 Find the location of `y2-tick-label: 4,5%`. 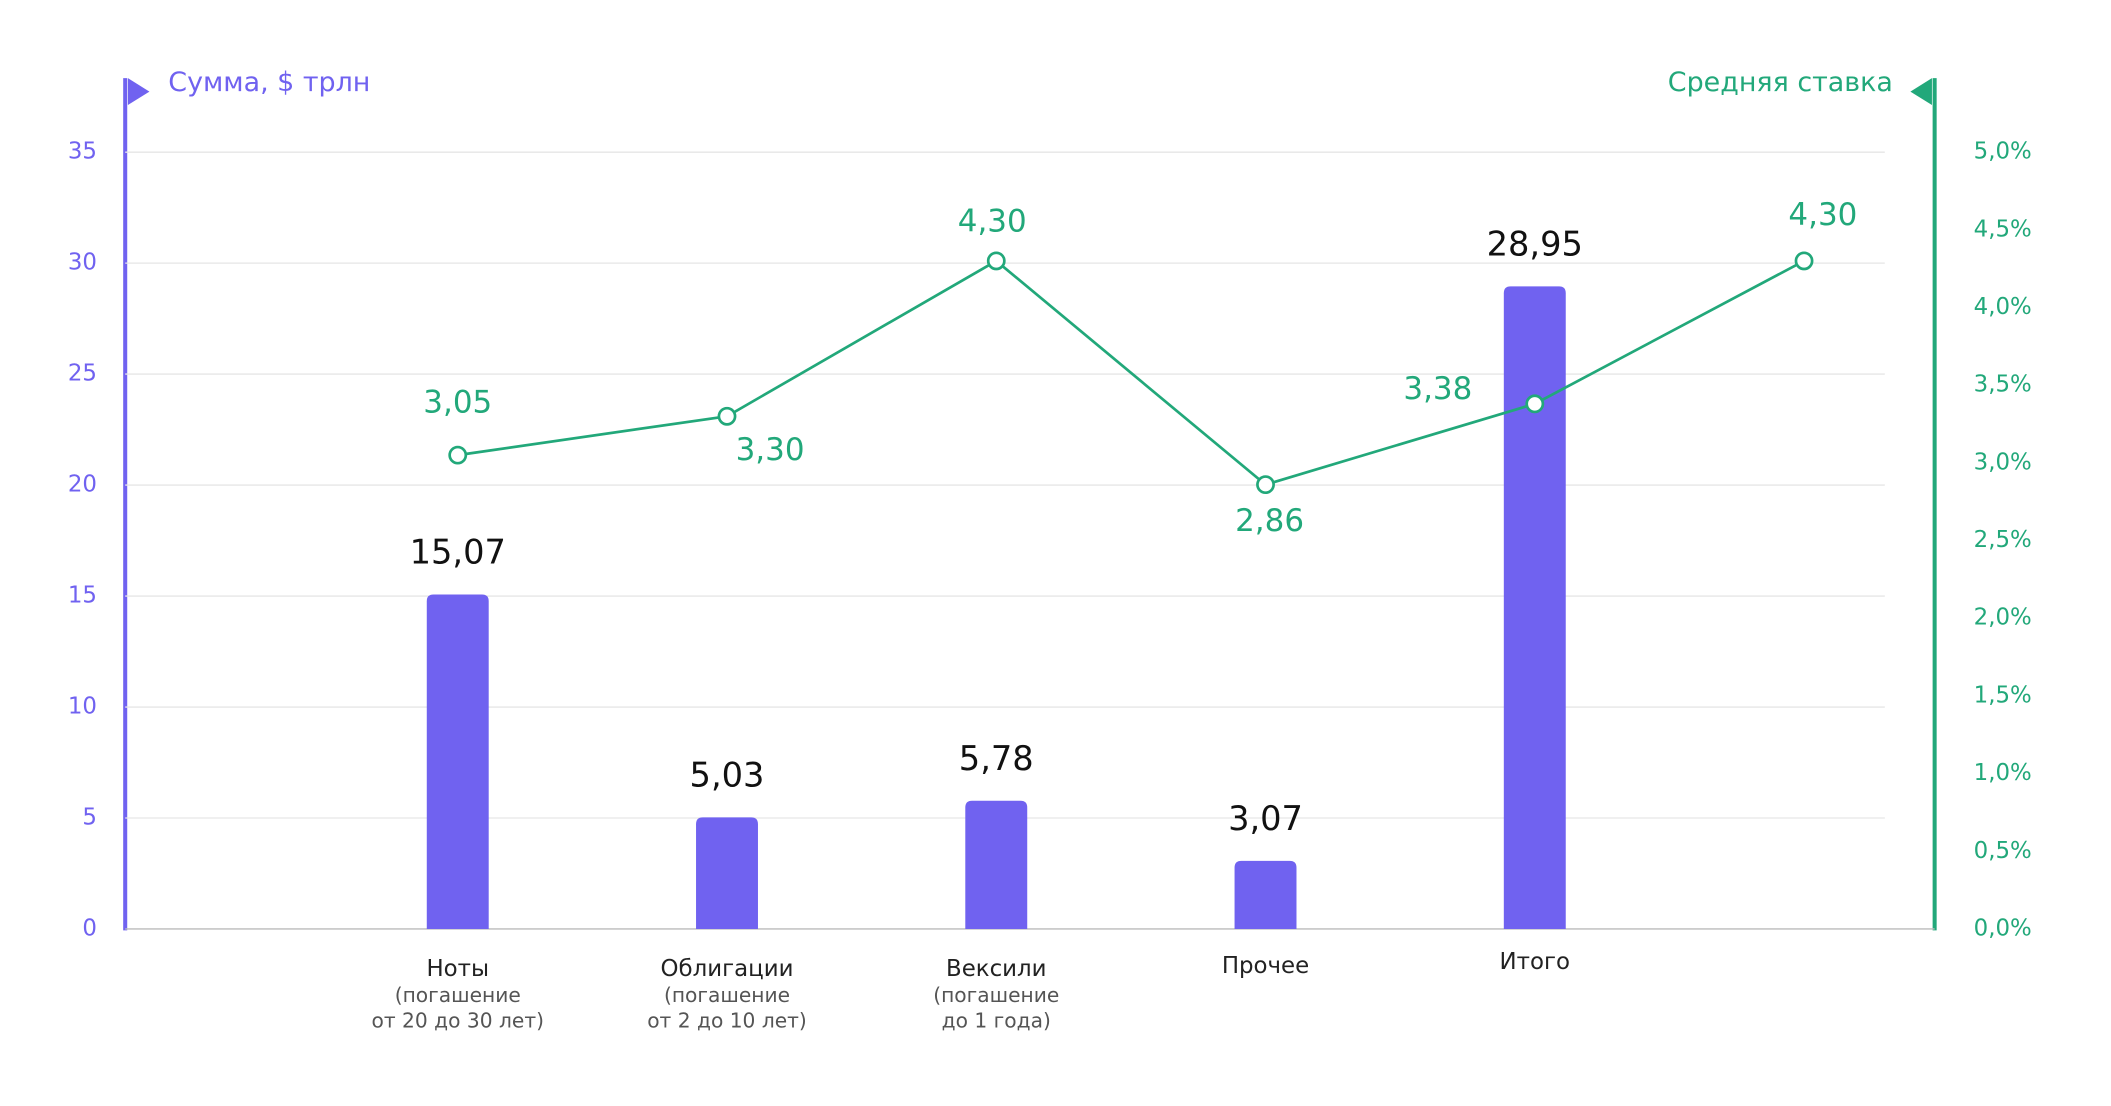

y2-tick-label: 4,5% is located at coordinates (2003, 229).